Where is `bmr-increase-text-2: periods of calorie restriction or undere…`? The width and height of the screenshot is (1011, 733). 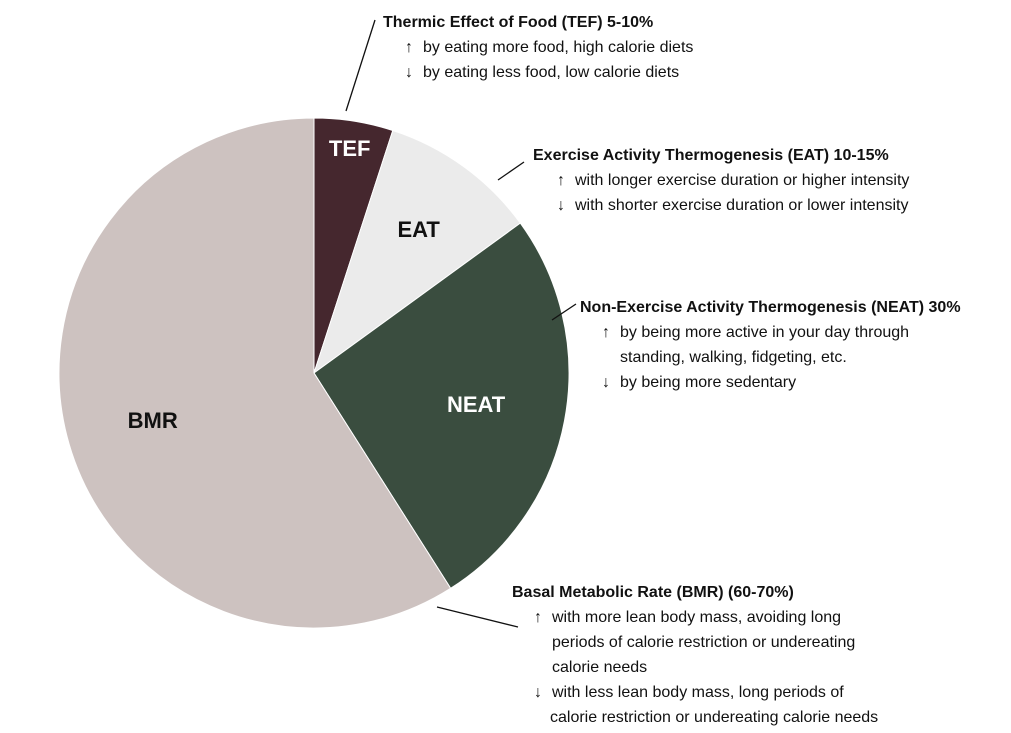 bmr-increase-text-2: periods of calorie restriction or undere… is located at coordinates (704, 642).